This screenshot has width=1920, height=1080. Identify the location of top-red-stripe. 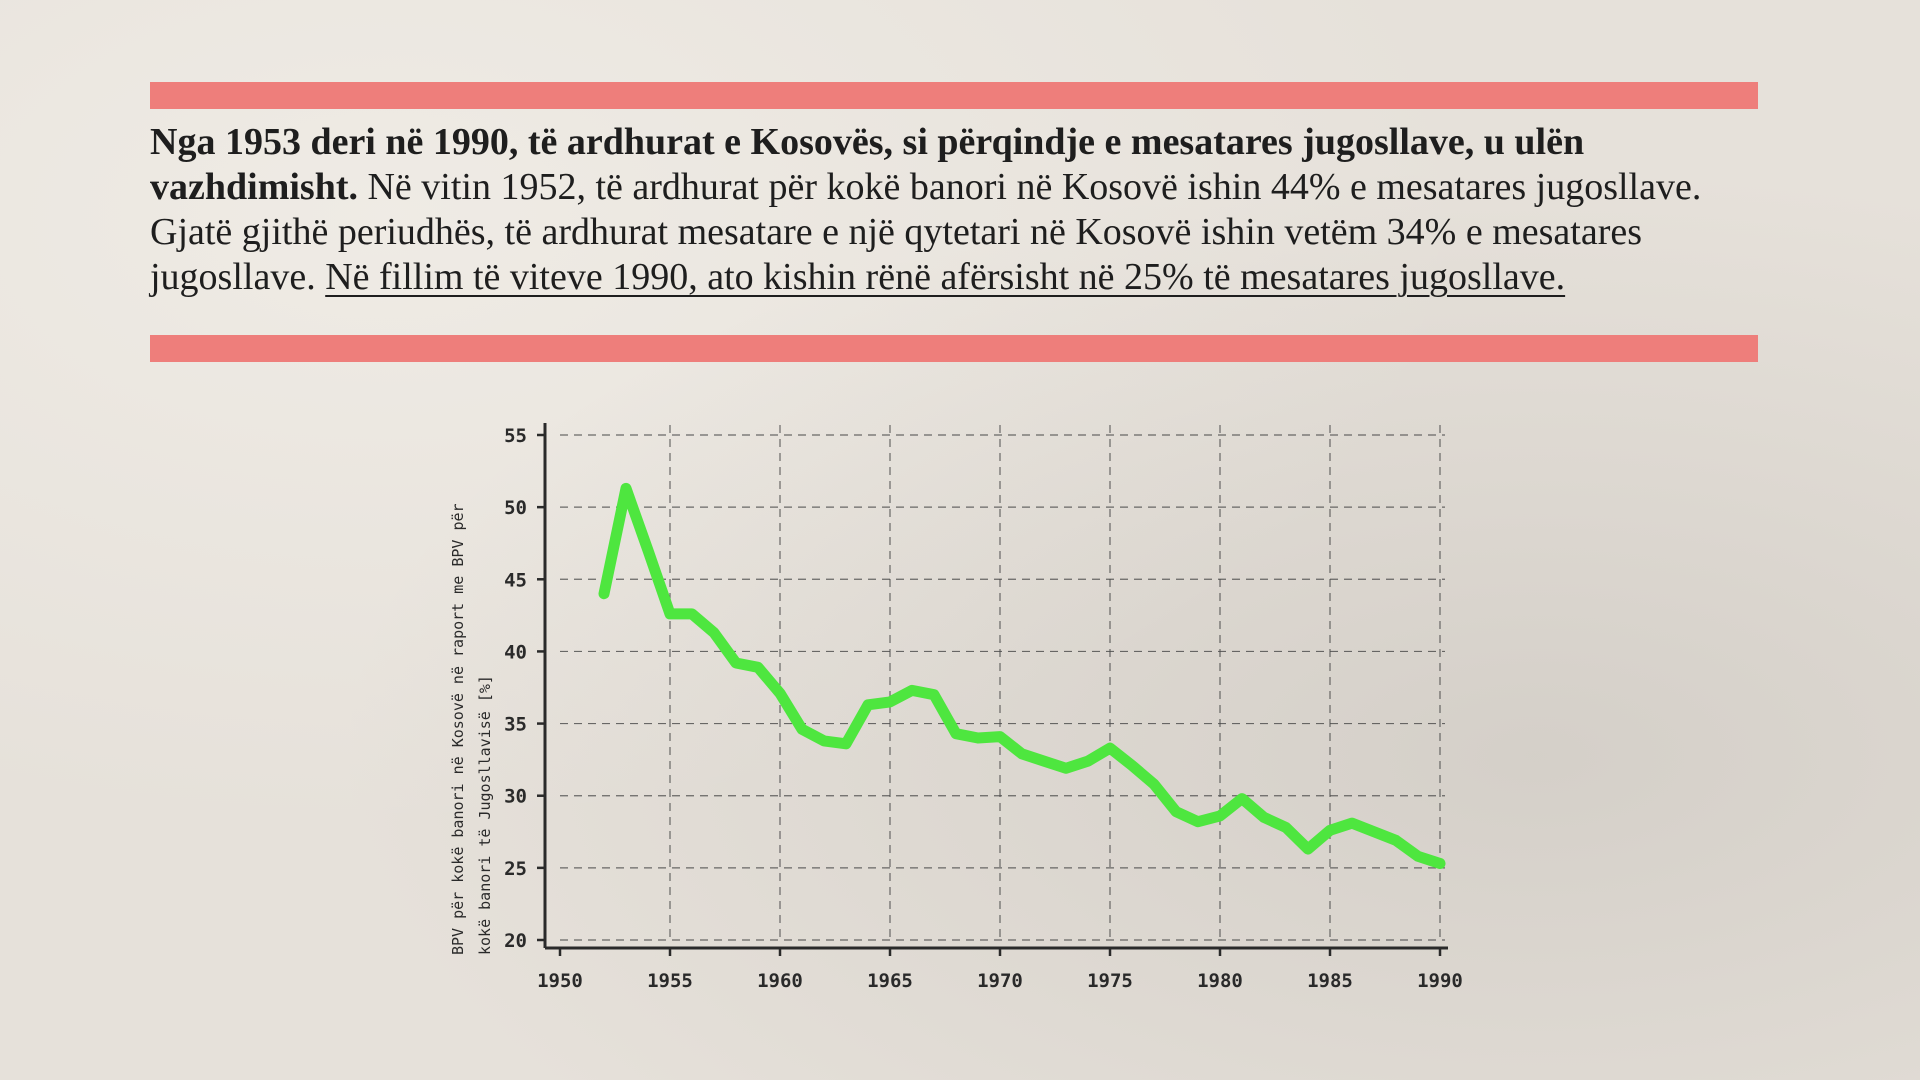
(954, 95).